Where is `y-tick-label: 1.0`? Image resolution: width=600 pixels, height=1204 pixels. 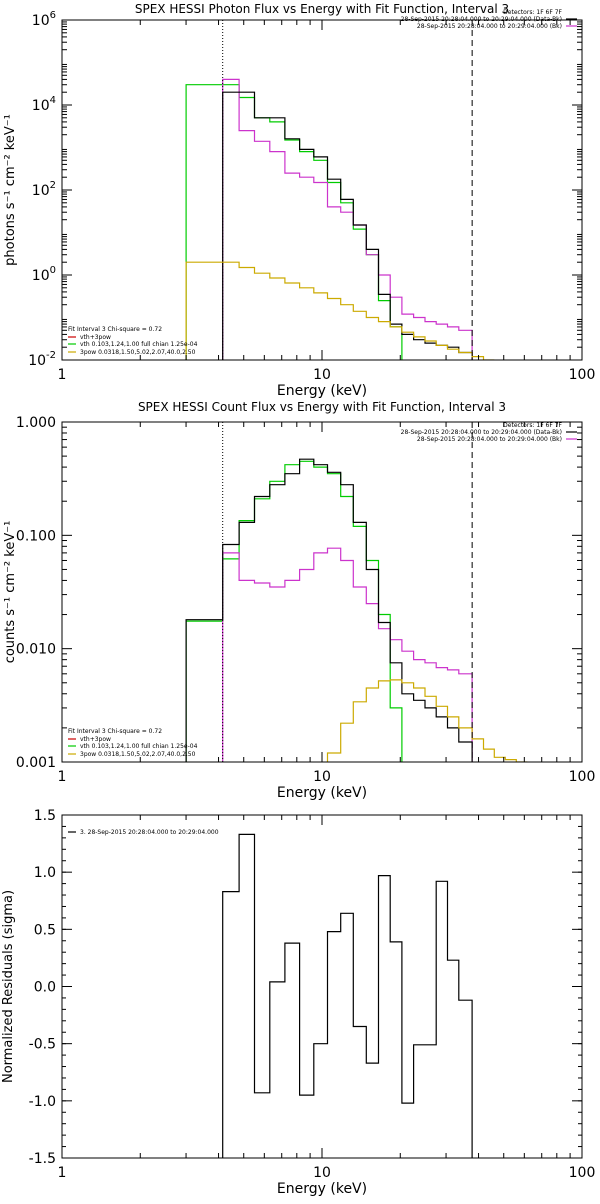 y-tick-label: 1.0 is located at coordinates (45, 873).